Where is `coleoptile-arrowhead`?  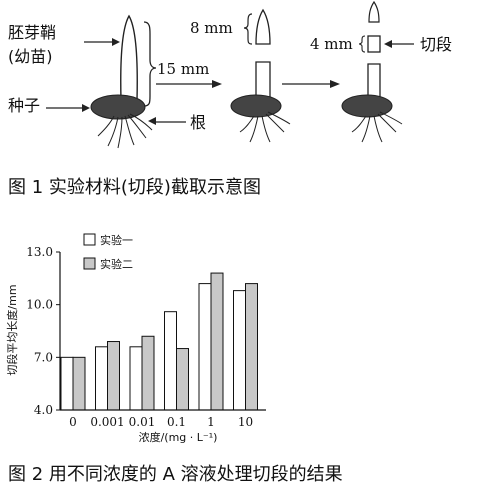
coleoptile-arrowhead is located at coordinates (116, 42).